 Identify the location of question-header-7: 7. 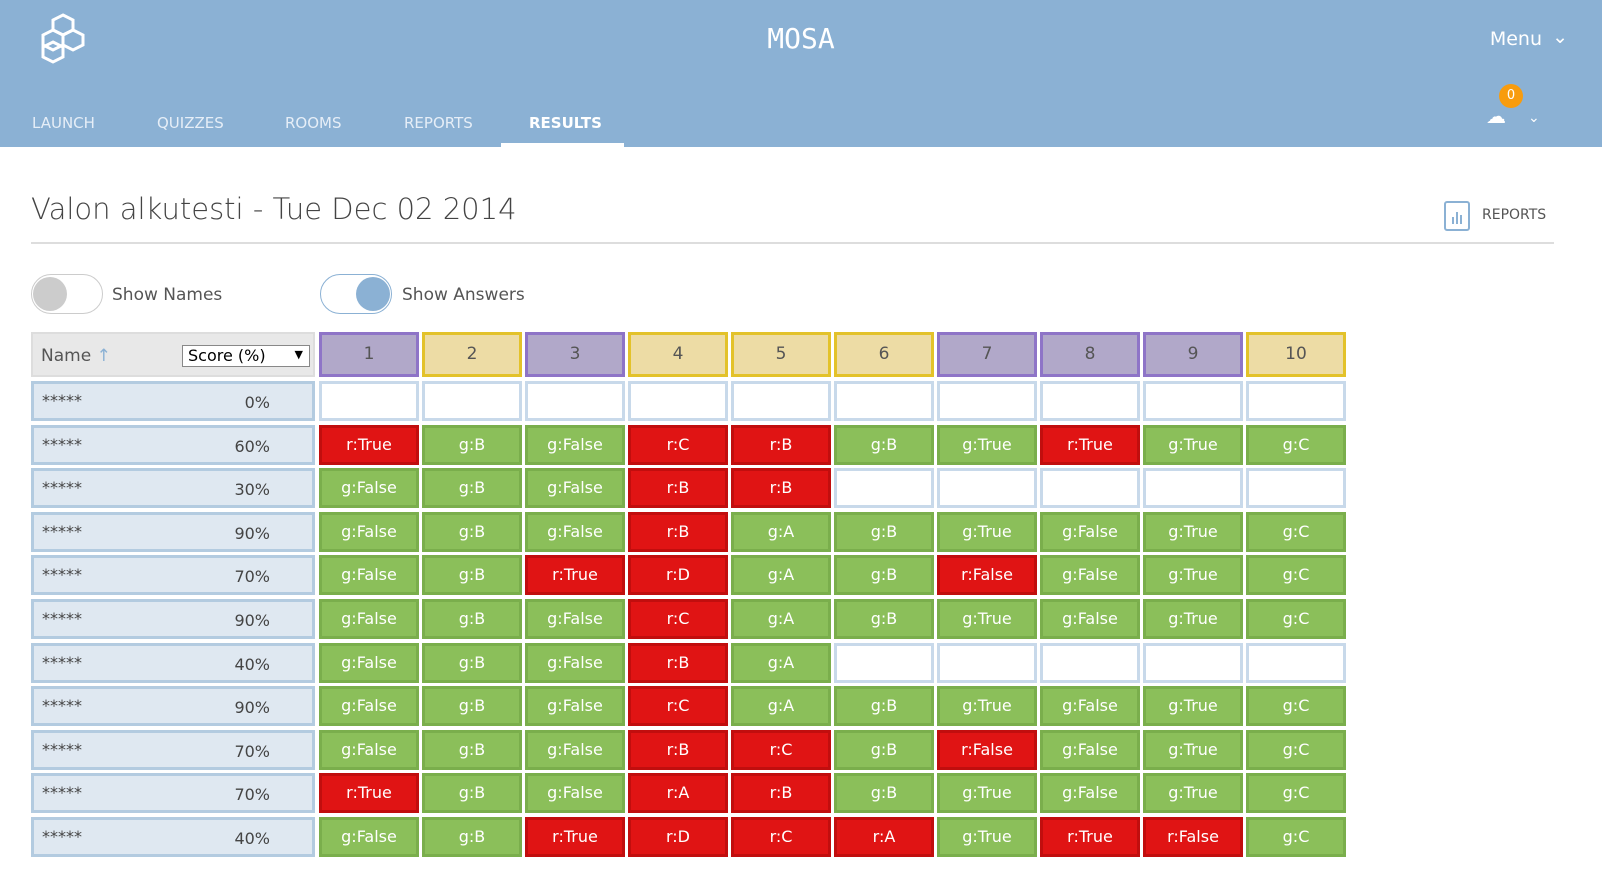
(987, 354).